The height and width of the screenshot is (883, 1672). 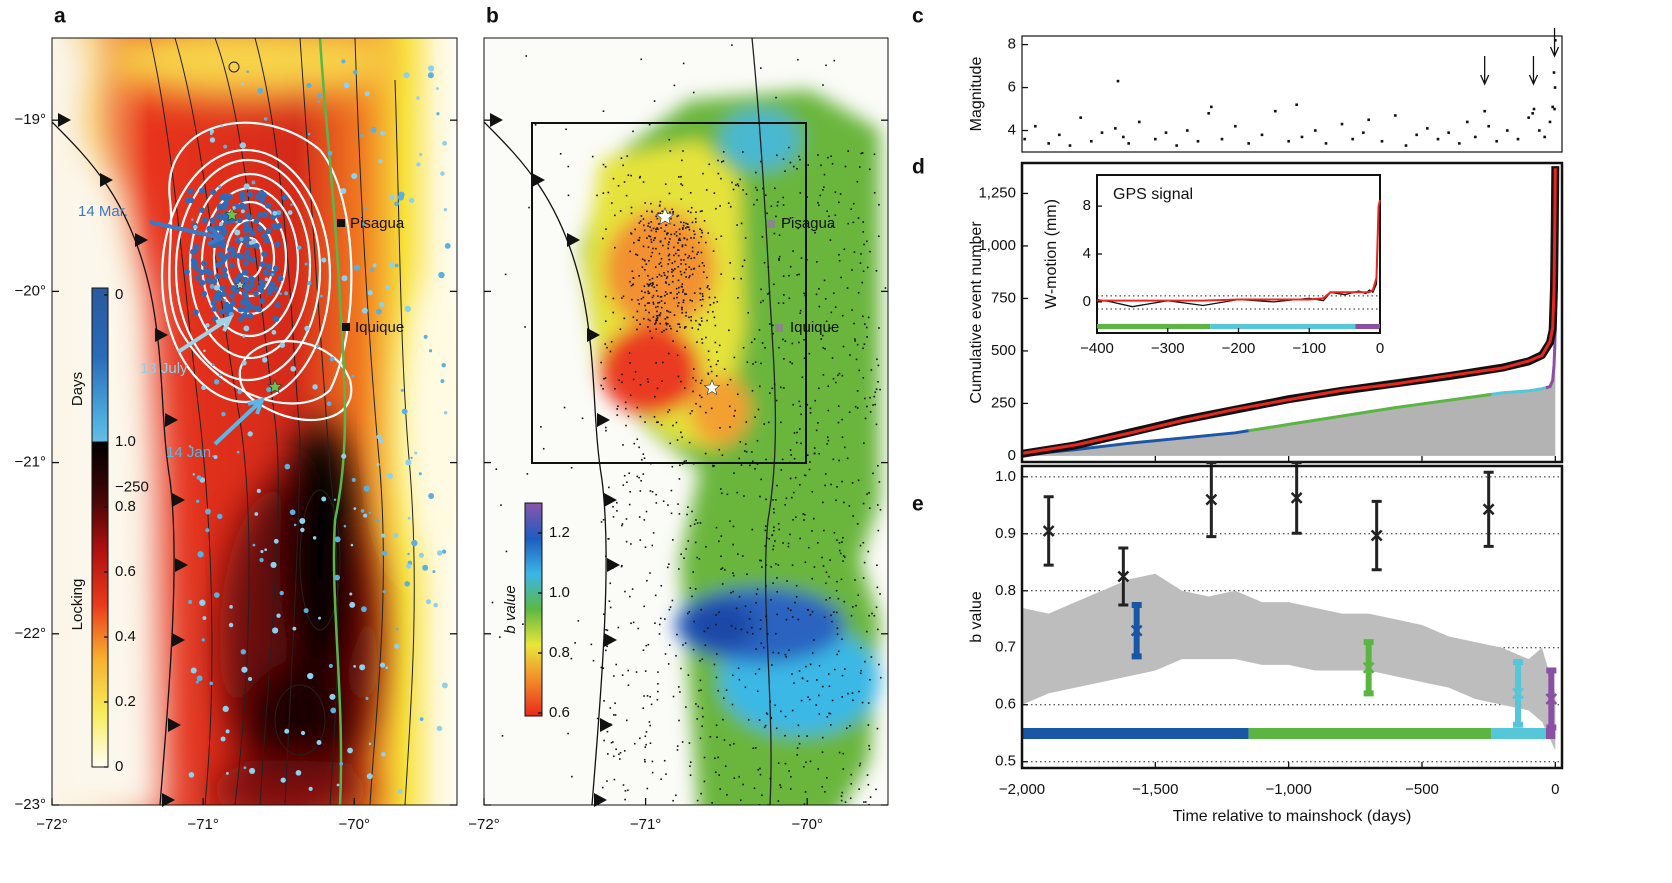 I want to click on y-tick-label: −19°, so click(x=30, y=119).